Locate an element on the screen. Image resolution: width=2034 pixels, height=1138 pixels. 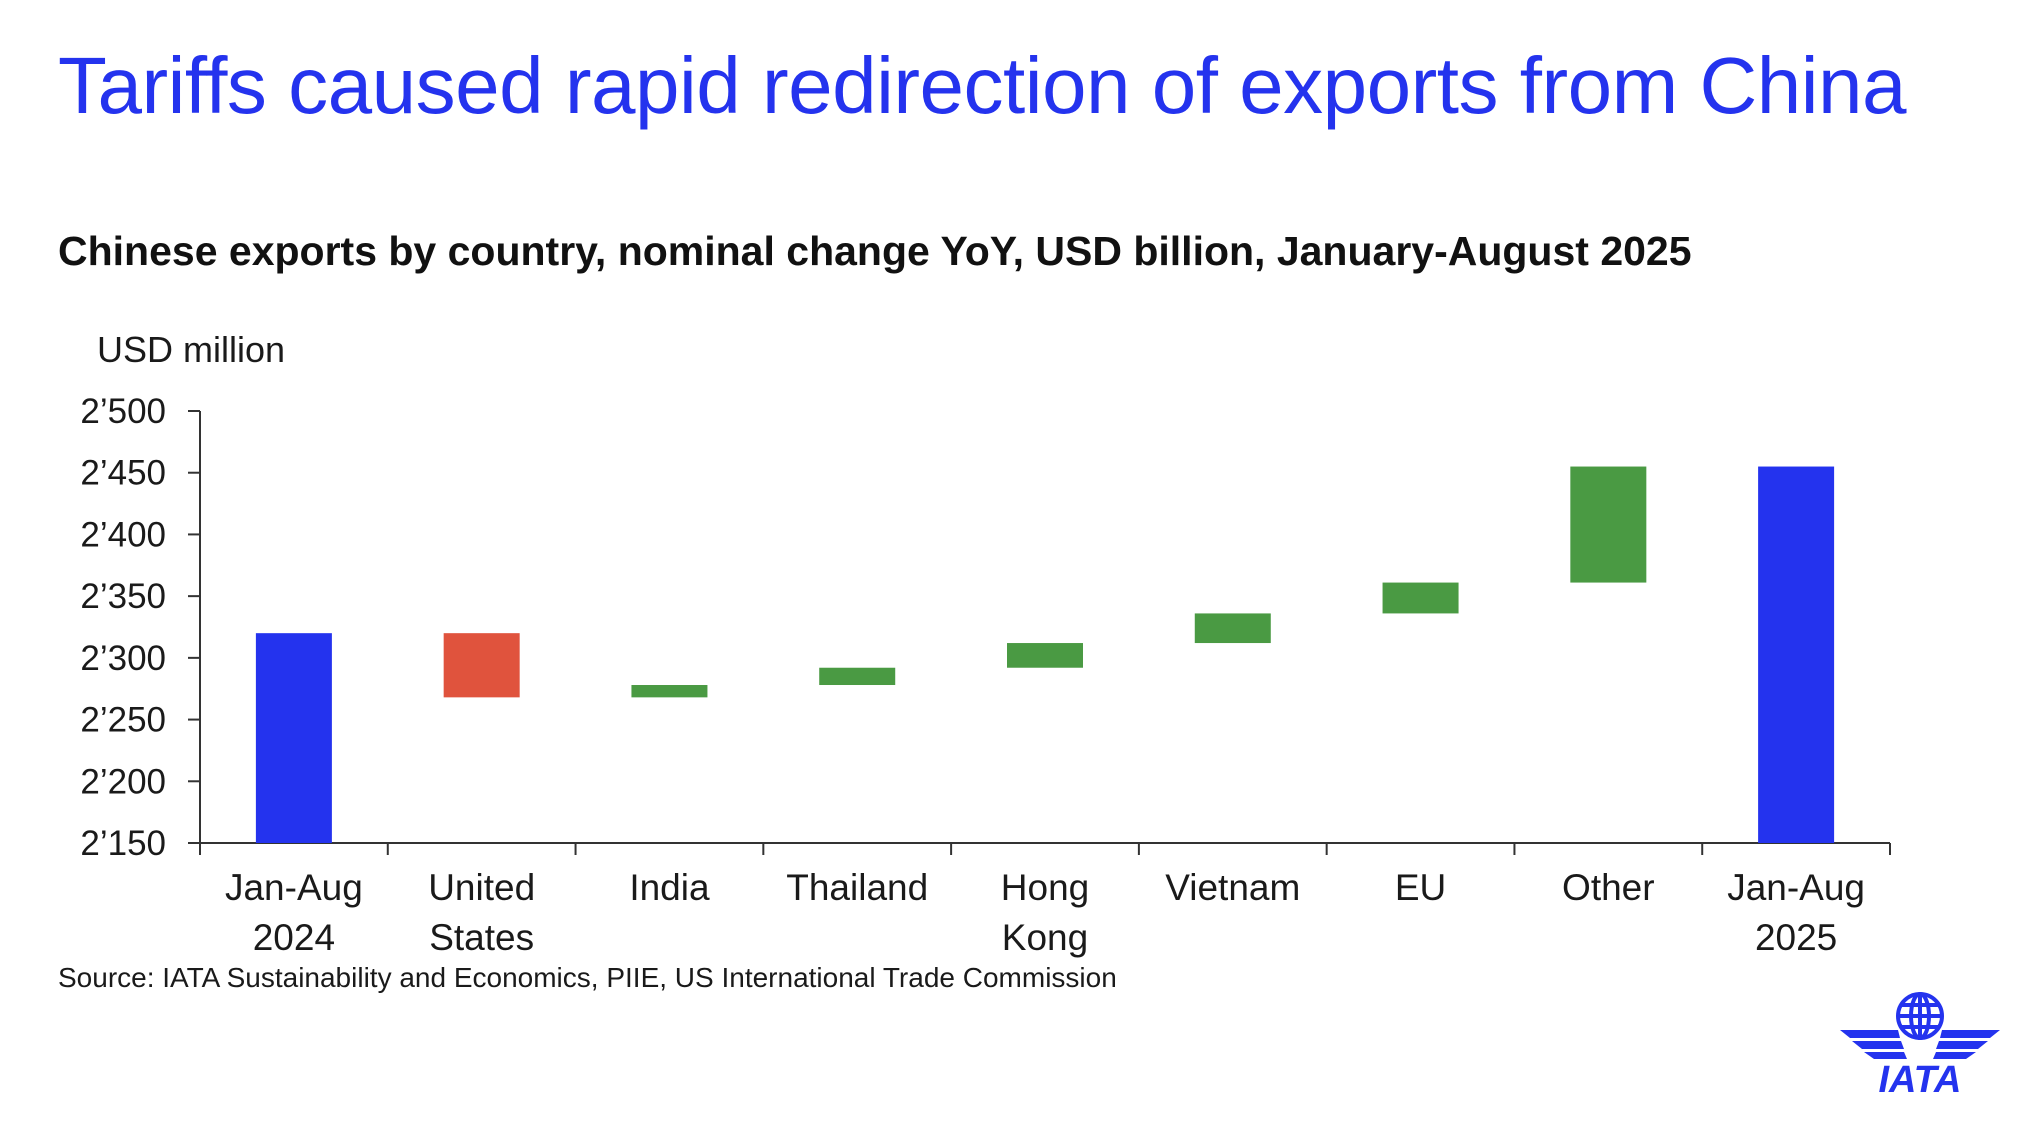
y-tick-label: 2’250 is located at coordinates (123, 720).